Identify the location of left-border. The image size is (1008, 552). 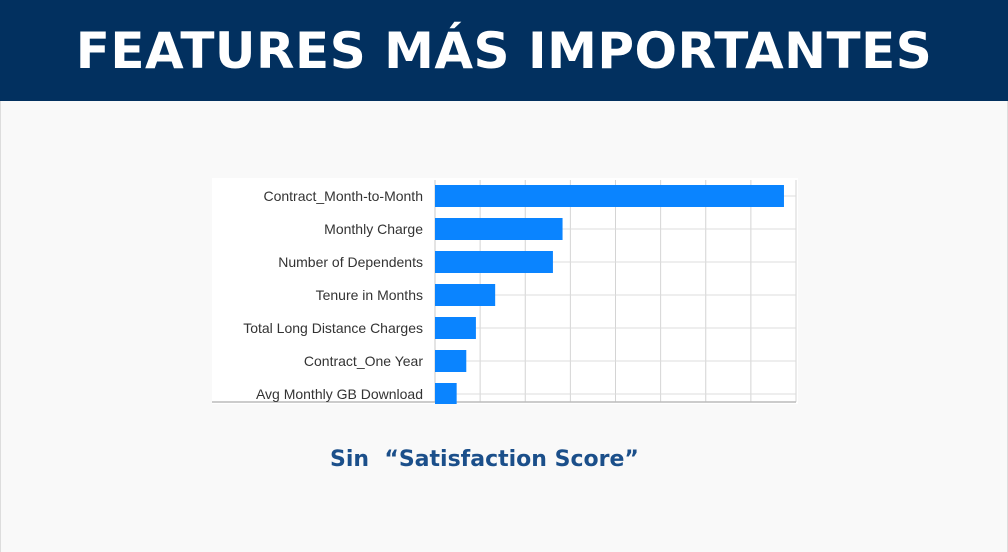
(0, 326).